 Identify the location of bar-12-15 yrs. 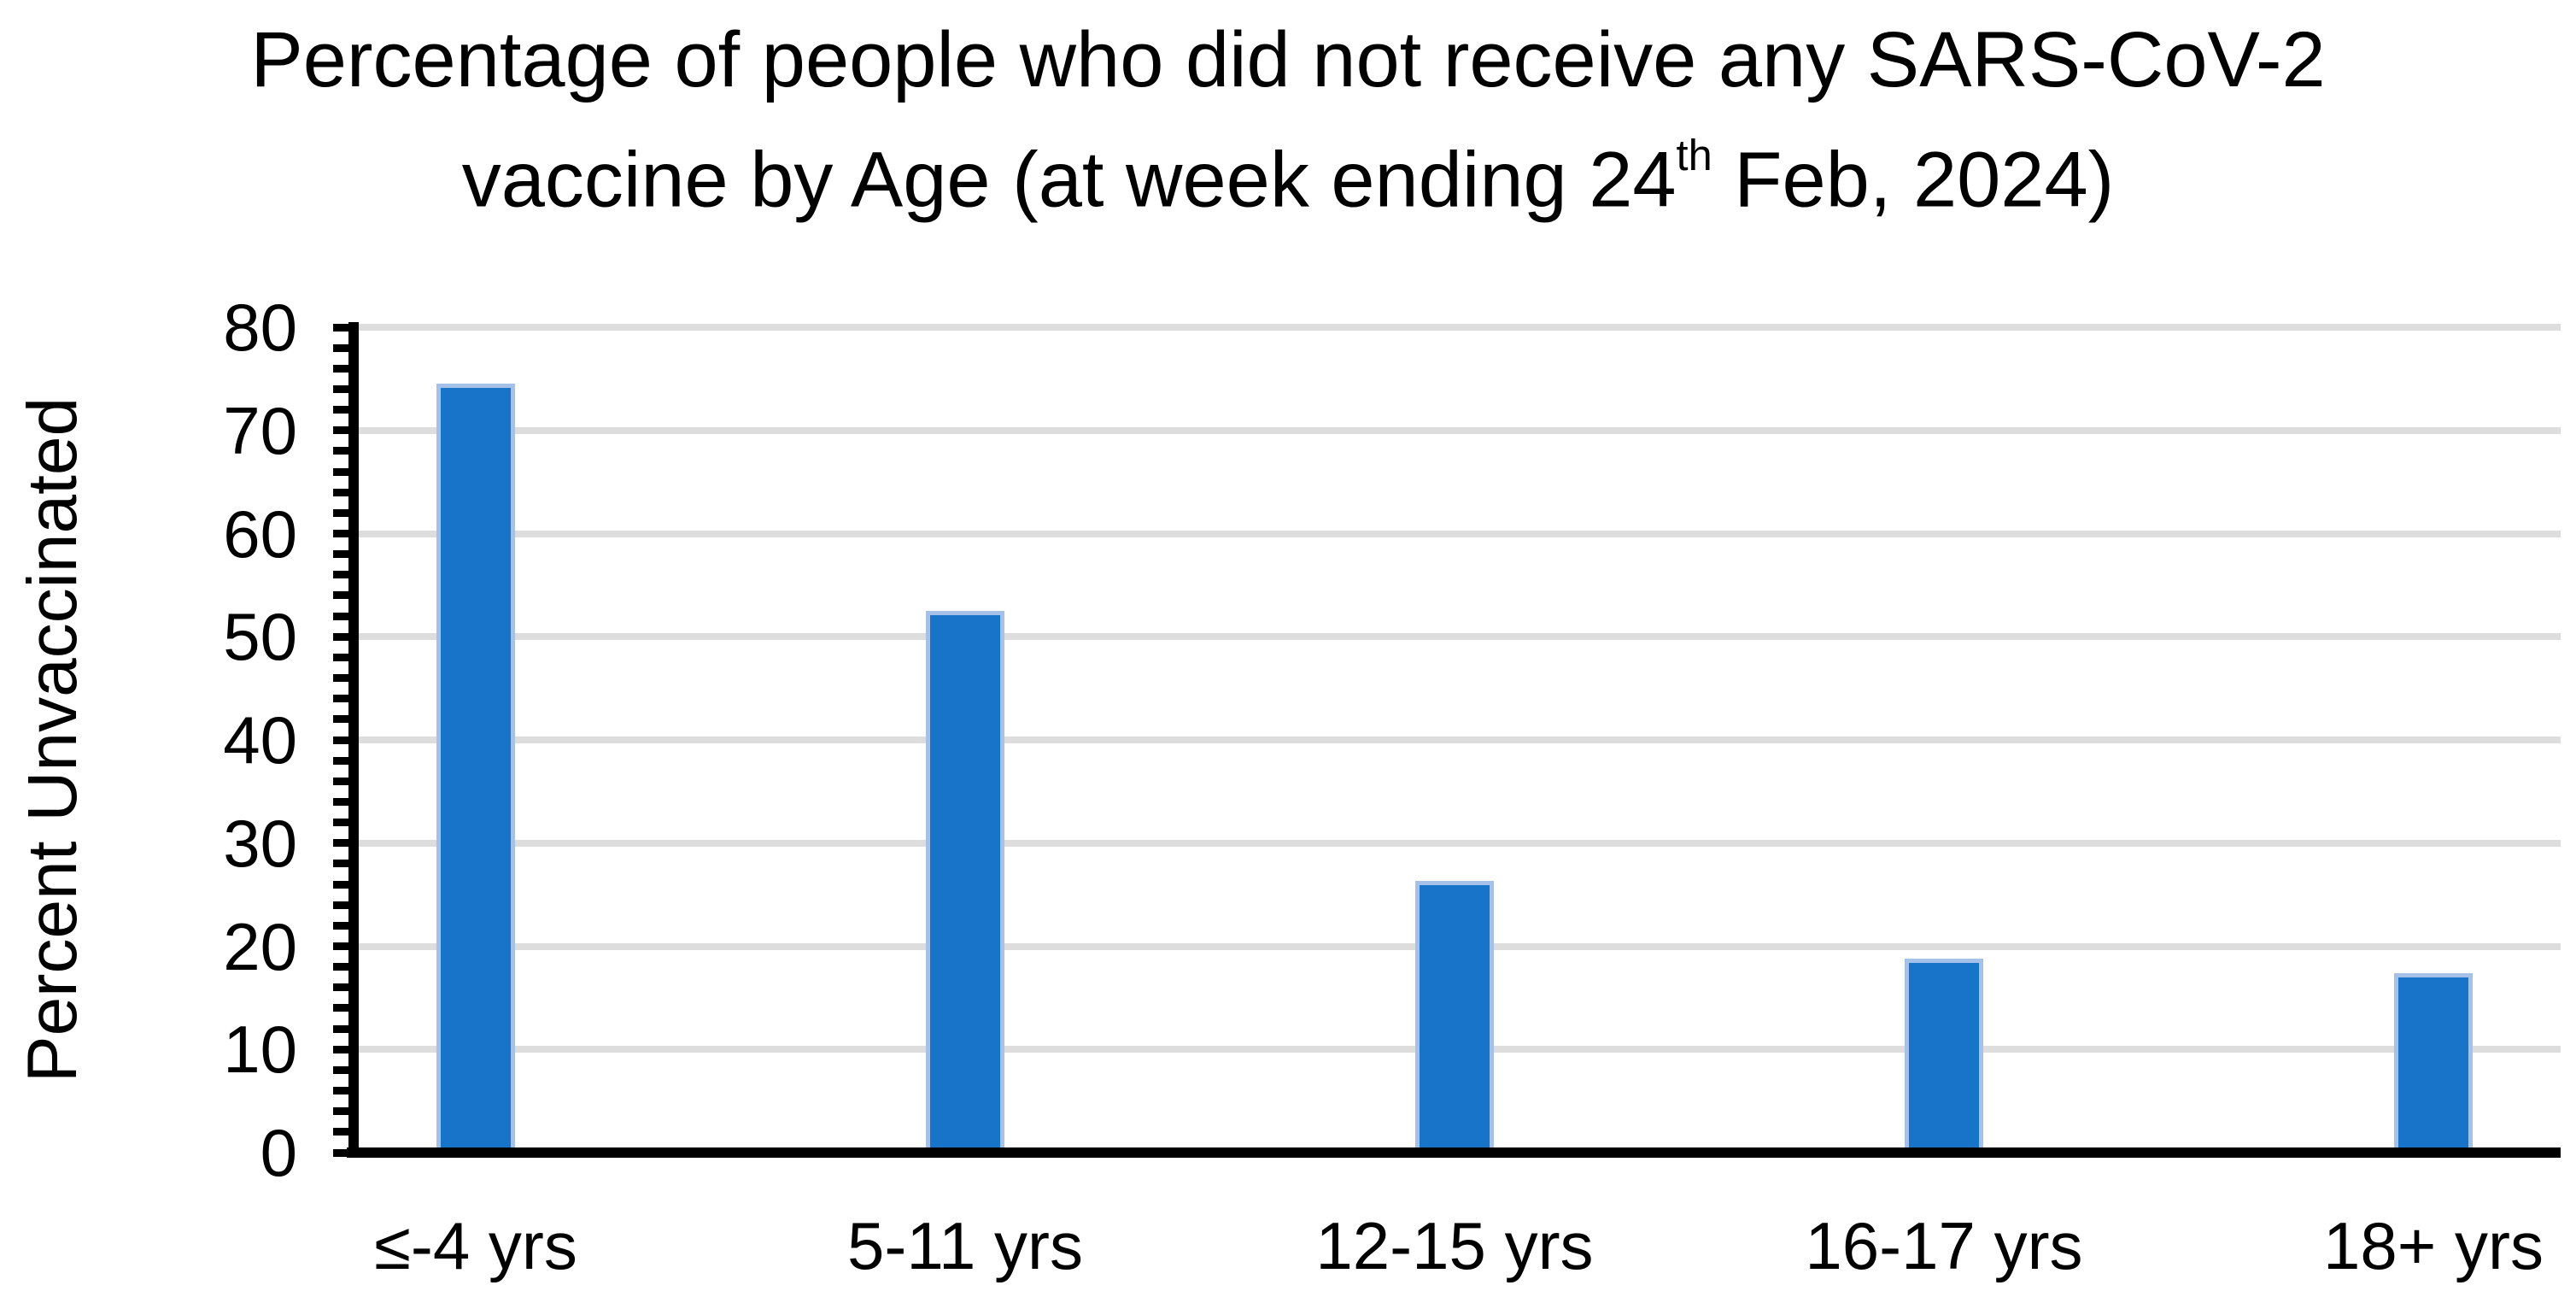
(1454, 1017).